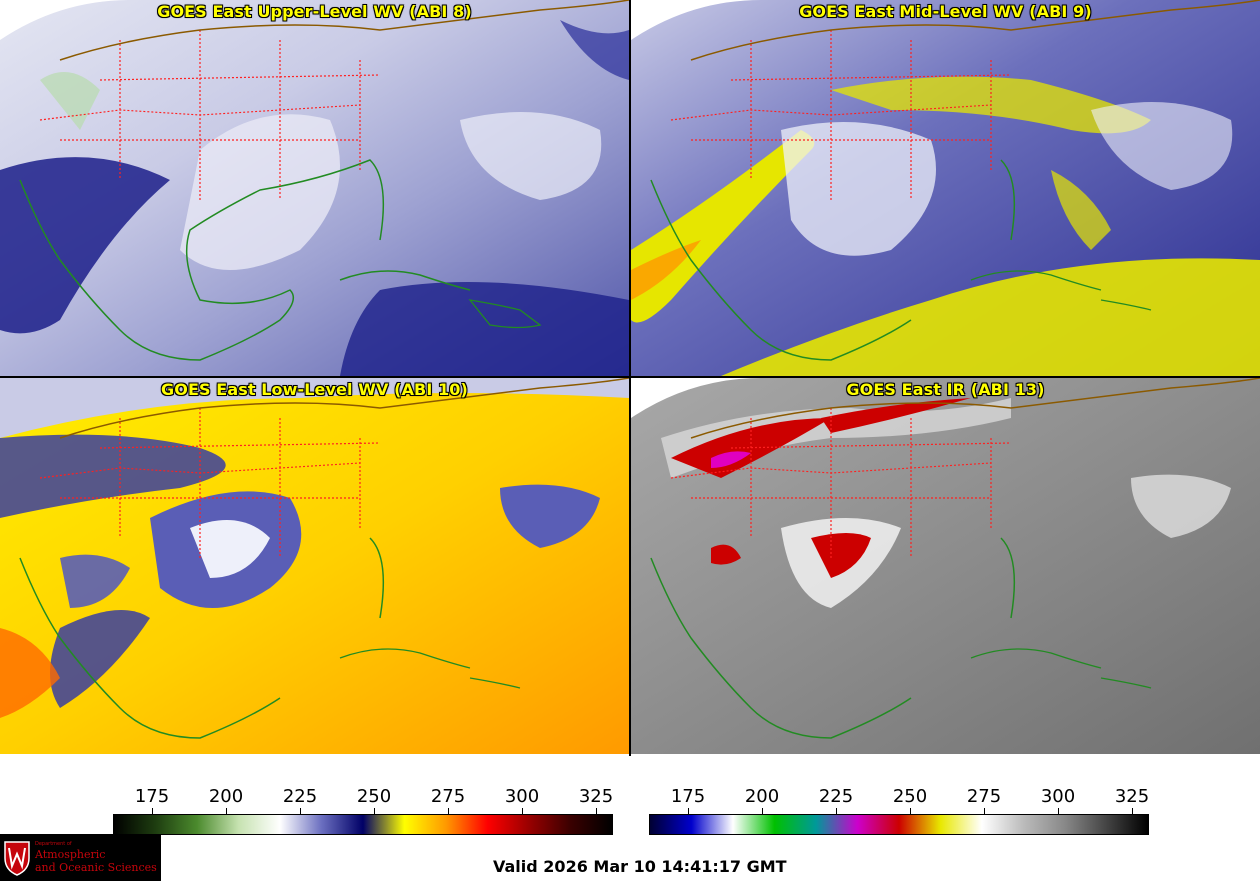 Image resolution: width=1260 pixels, height=881 pixels. Describe the element at coordinates (314, 11) in the screenshot. I see `panel-title: GOES East Upper-Level WV (ABI 8)` at that location.